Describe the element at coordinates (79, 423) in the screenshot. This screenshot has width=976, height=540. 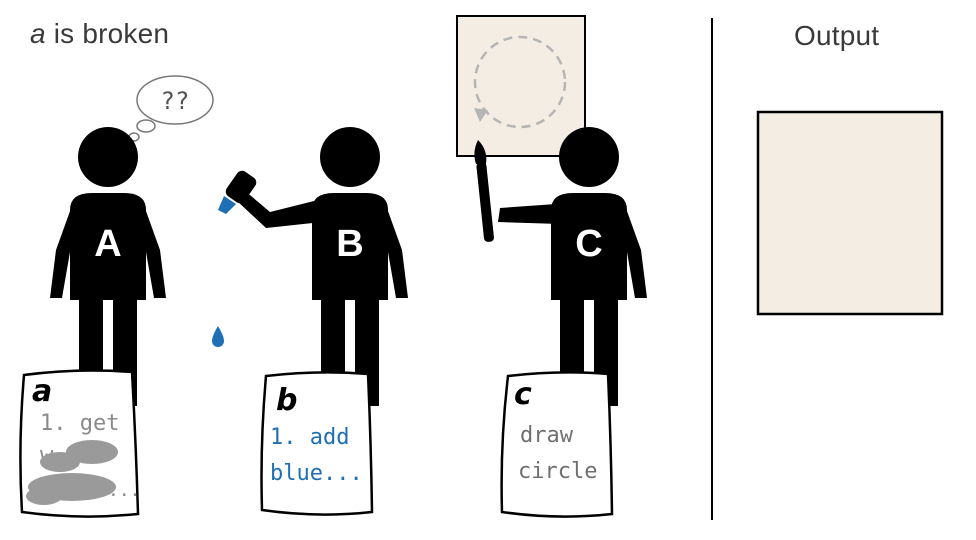
I see `note-a-line-1: 1. get` at that location.